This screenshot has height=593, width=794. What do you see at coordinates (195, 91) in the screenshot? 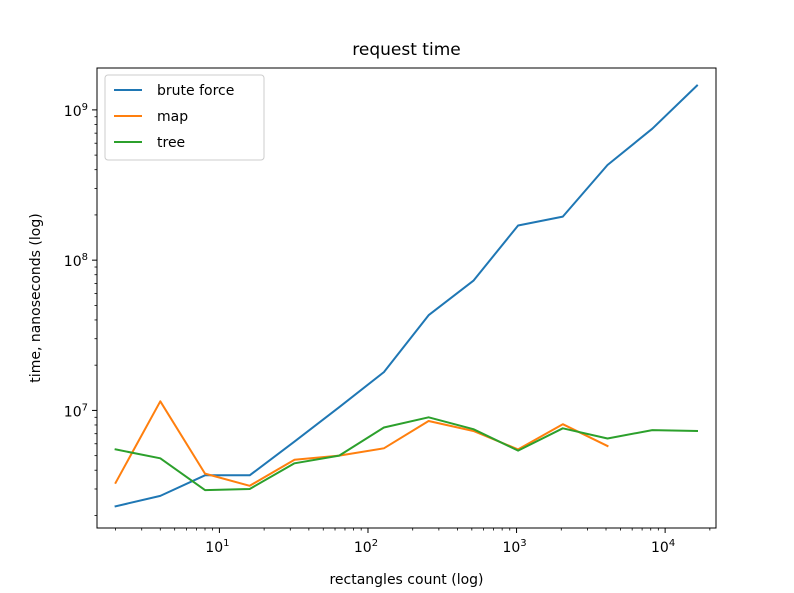
I see `legend-label: brute force` at bounding box center [195, 91].